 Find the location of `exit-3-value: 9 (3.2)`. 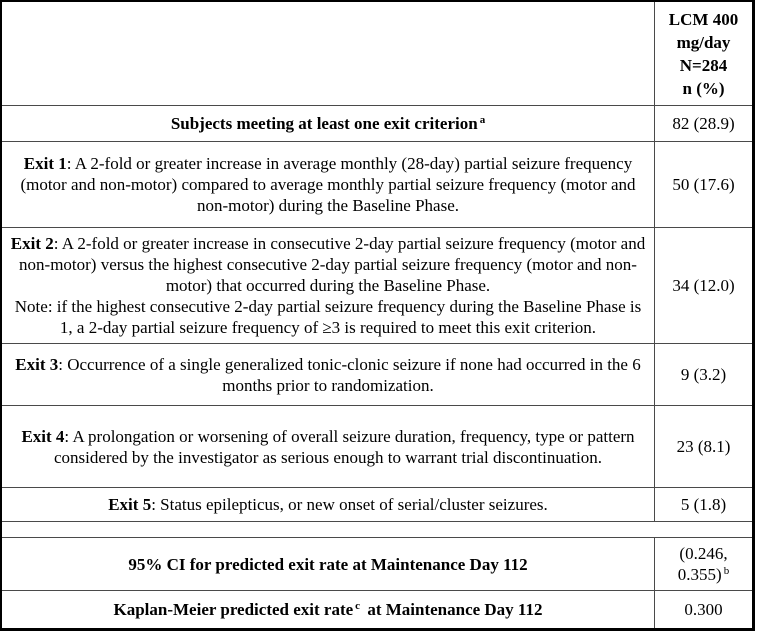

exit-3-value: 9 (3.2) is located at coordinates (703, 374).